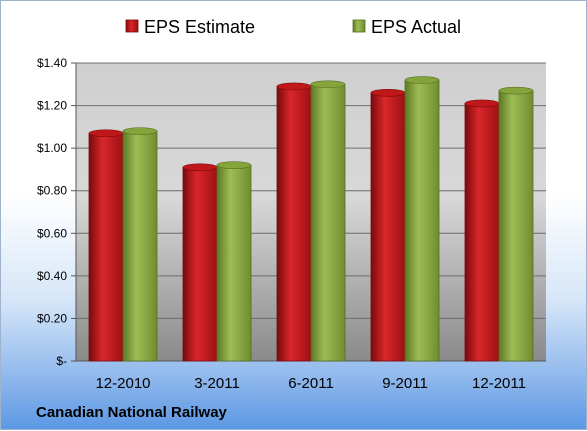  Describe the element at coordinates (52, 63) in the screenshot. I see `y-tick-label: $1.40` at that location.